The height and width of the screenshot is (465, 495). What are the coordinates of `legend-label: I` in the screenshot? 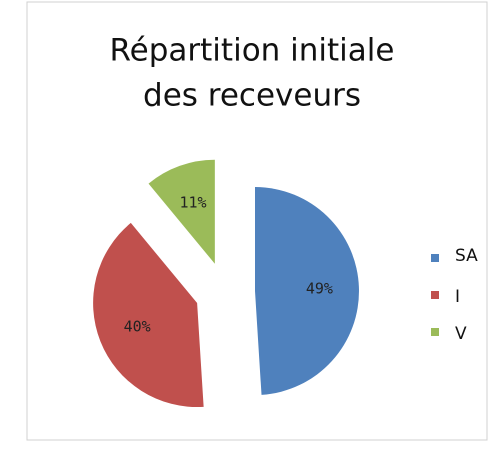 It's located at (457, 297).